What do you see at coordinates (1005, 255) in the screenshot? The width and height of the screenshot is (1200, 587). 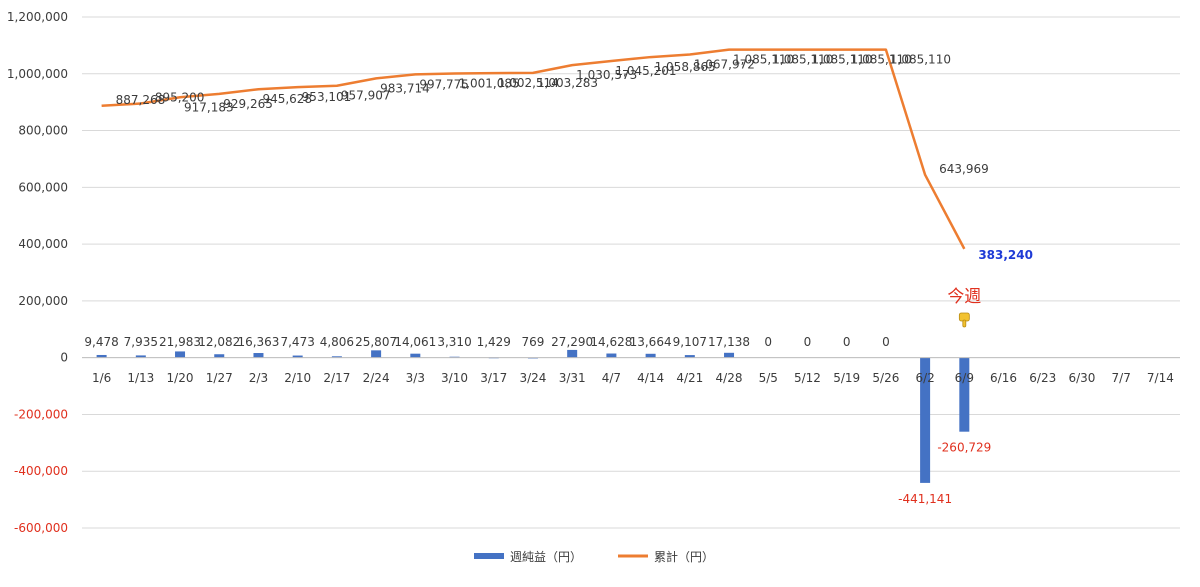 I see `line-data-label: 383,240` at bounding box center [1005, 255].